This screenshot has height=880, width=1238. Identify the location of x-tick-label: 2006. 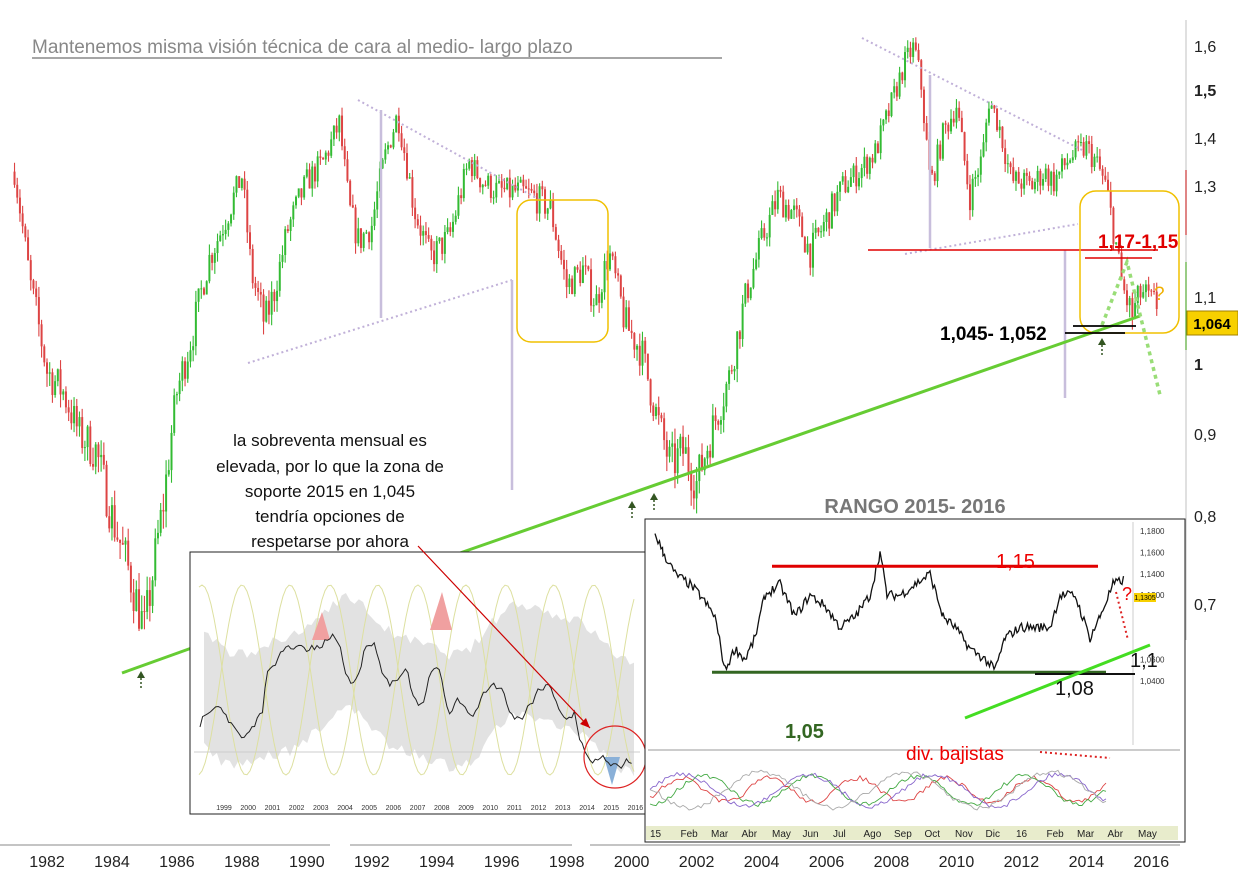
(827, 862).